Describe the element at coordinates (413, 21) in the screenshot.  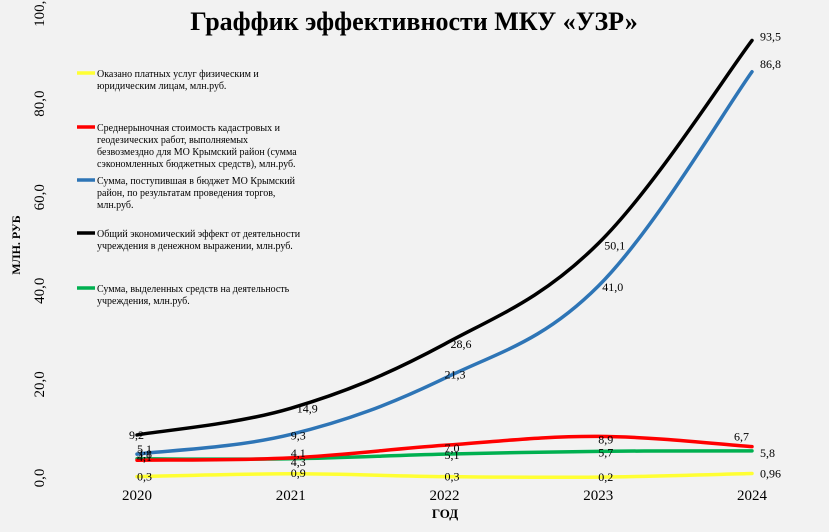
I see `chart-title: Граффик эффективности МКУ «УЗР»` at that location.